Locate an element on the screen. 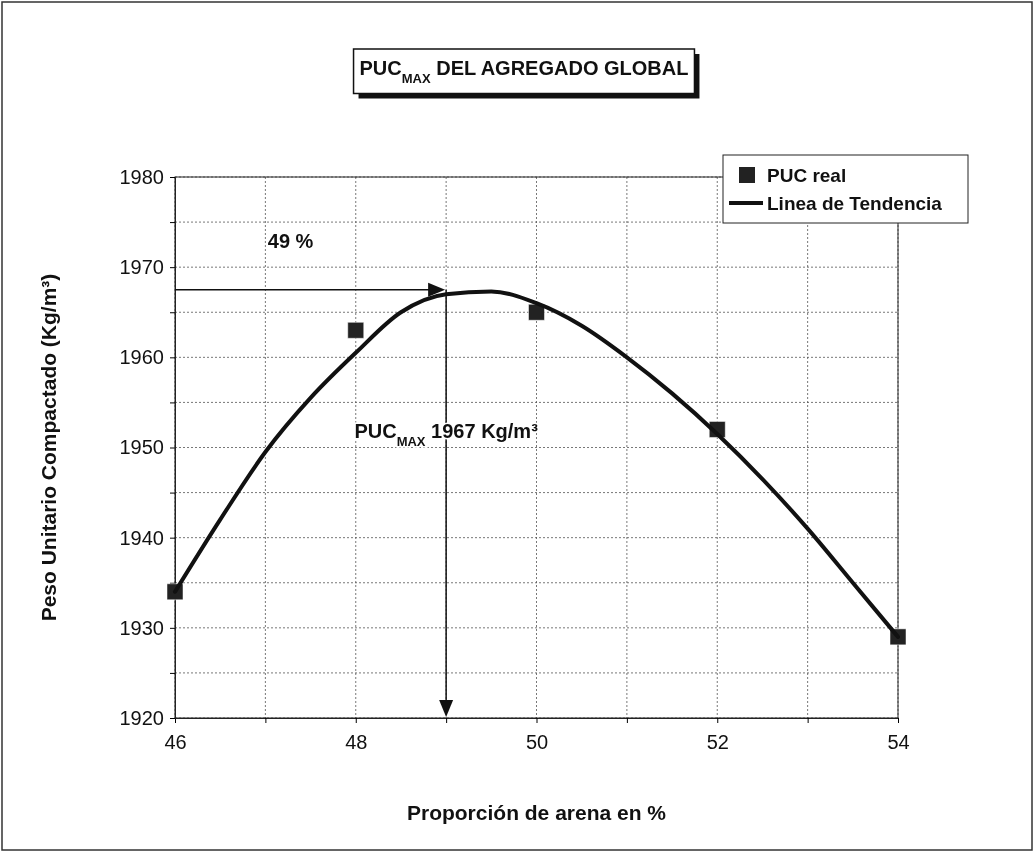 This screenshot has width=1036, height=854. y-tick-label: 1930 is located at coordinates (141, 627).